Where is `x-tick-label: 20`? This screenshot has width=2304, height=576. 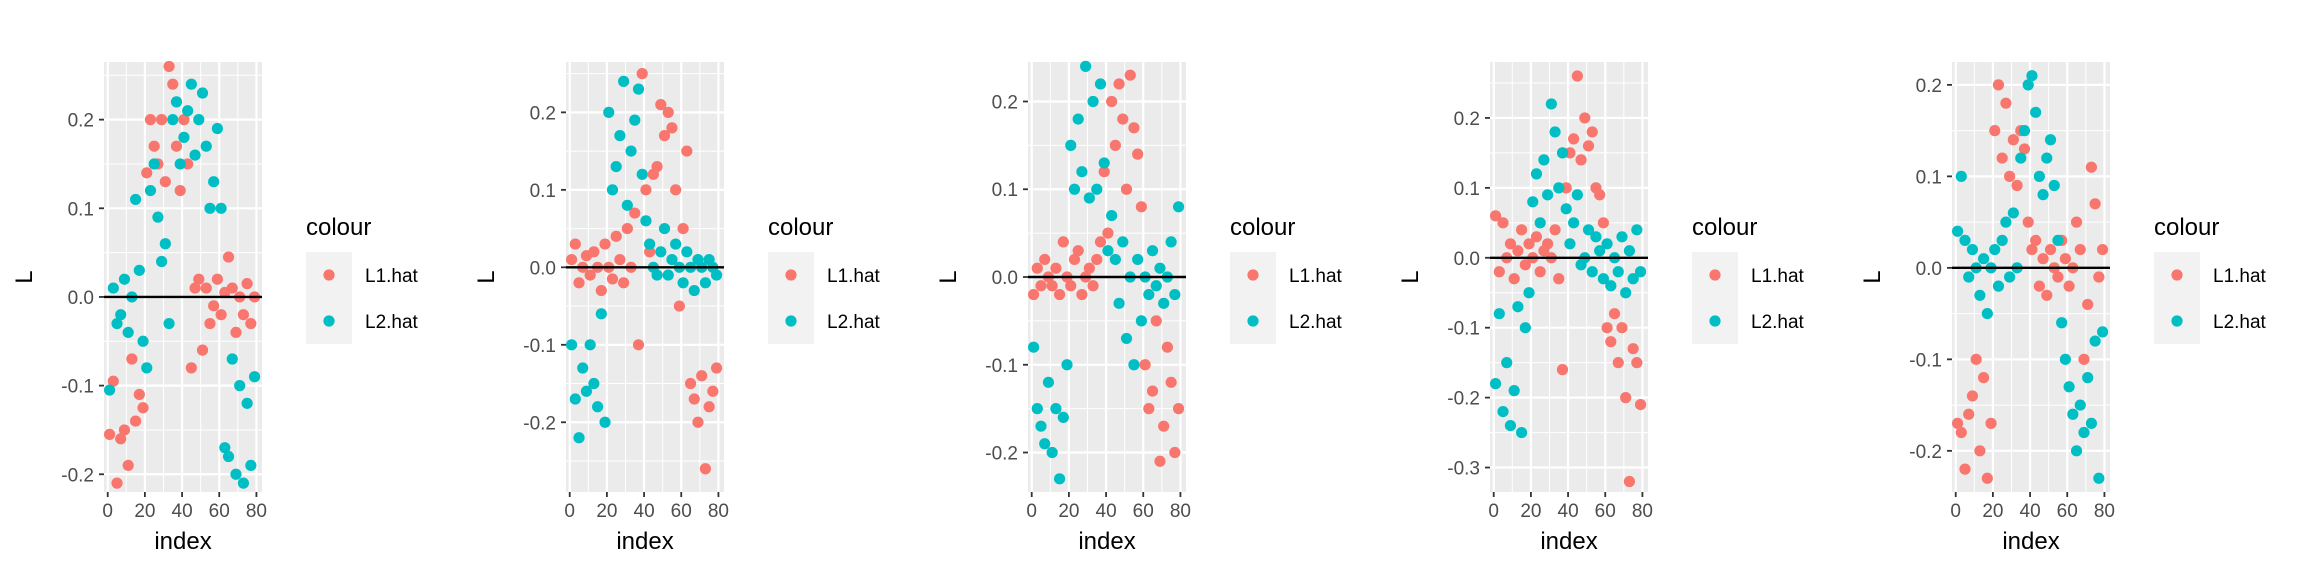 x-tick-label: 20 is located at coordinates (1068, 511).